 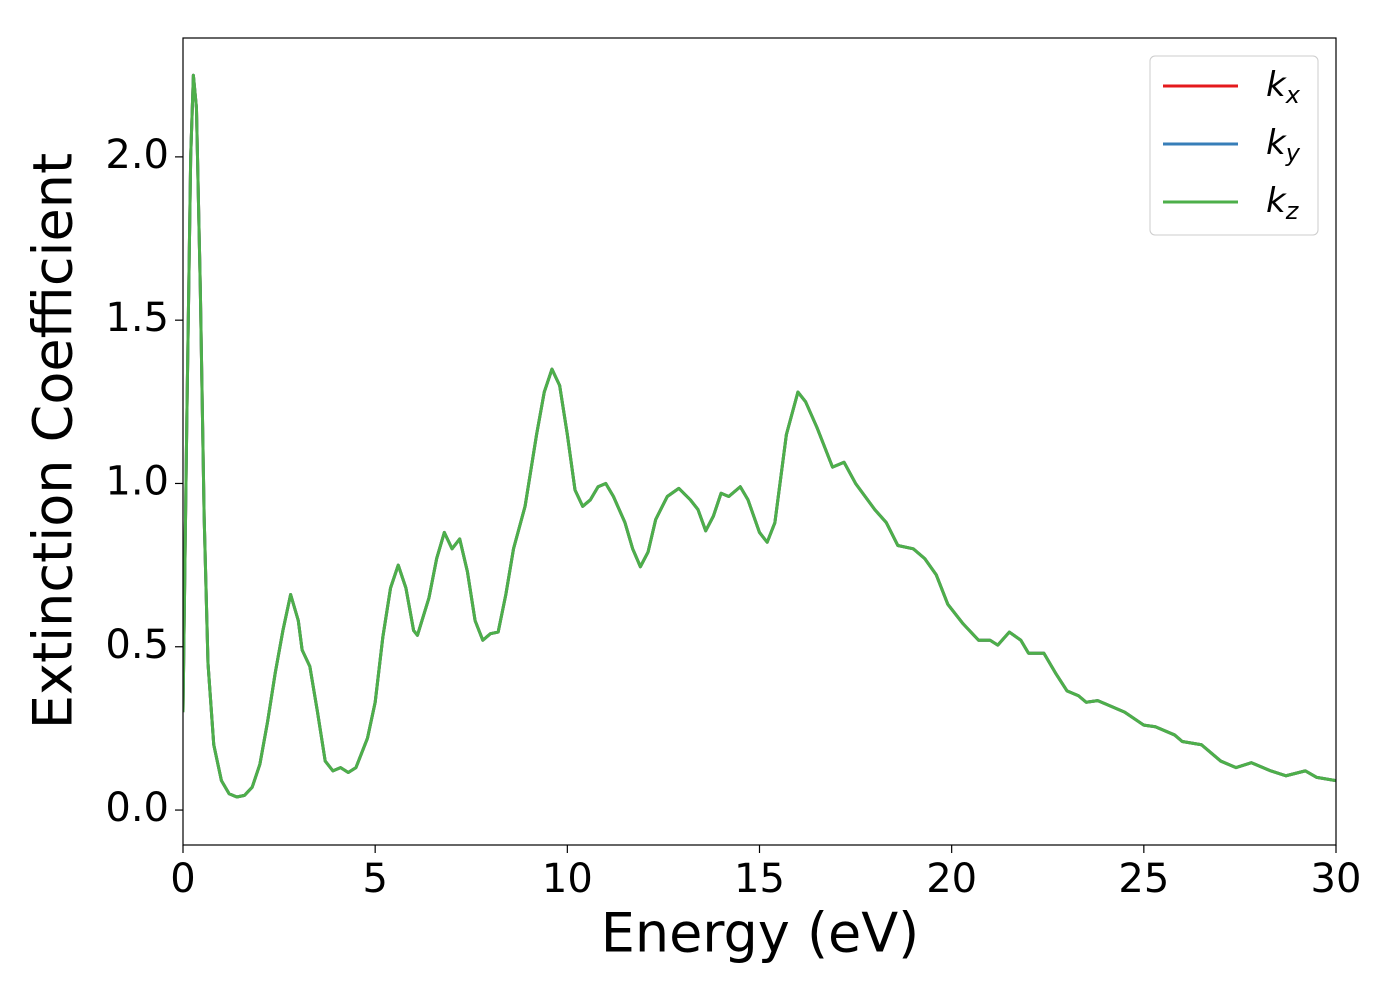 What do you see at coordinates (1143, 879) in the screenshot?
I see `x-tick-label: 25` at bounding box center [1143, 879].